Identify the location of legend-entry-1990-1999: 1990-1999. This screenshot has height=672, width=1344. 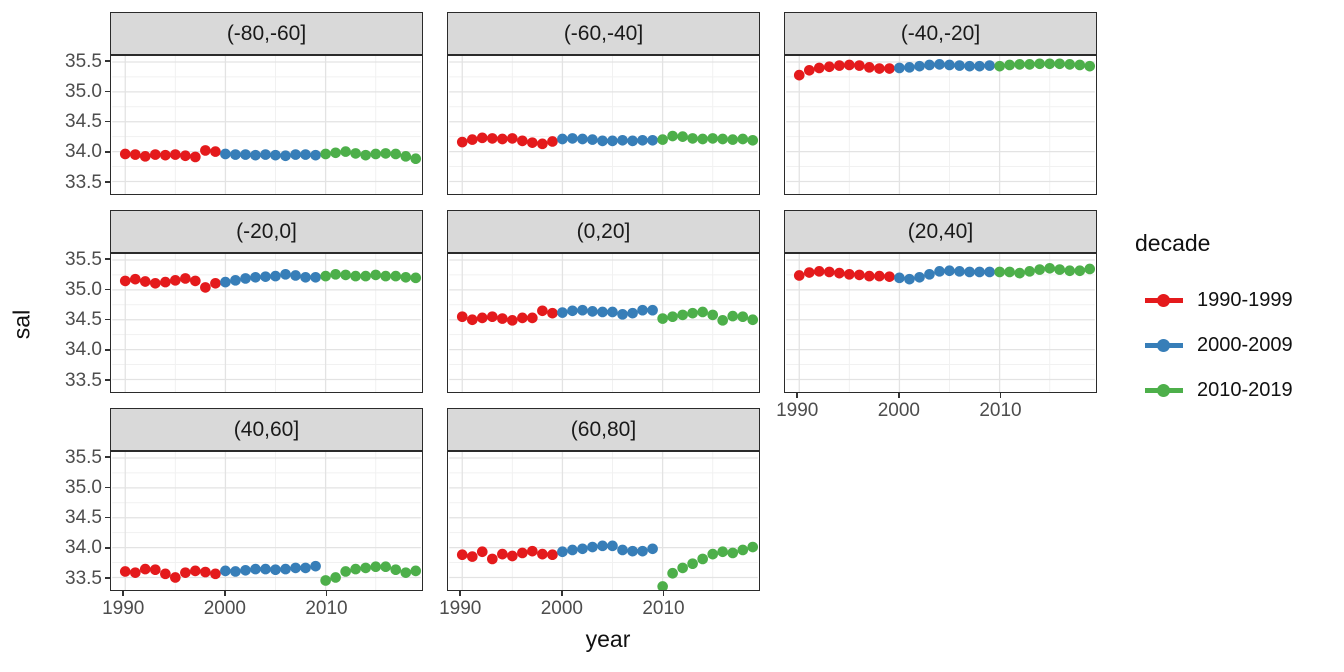
(1219, 300).